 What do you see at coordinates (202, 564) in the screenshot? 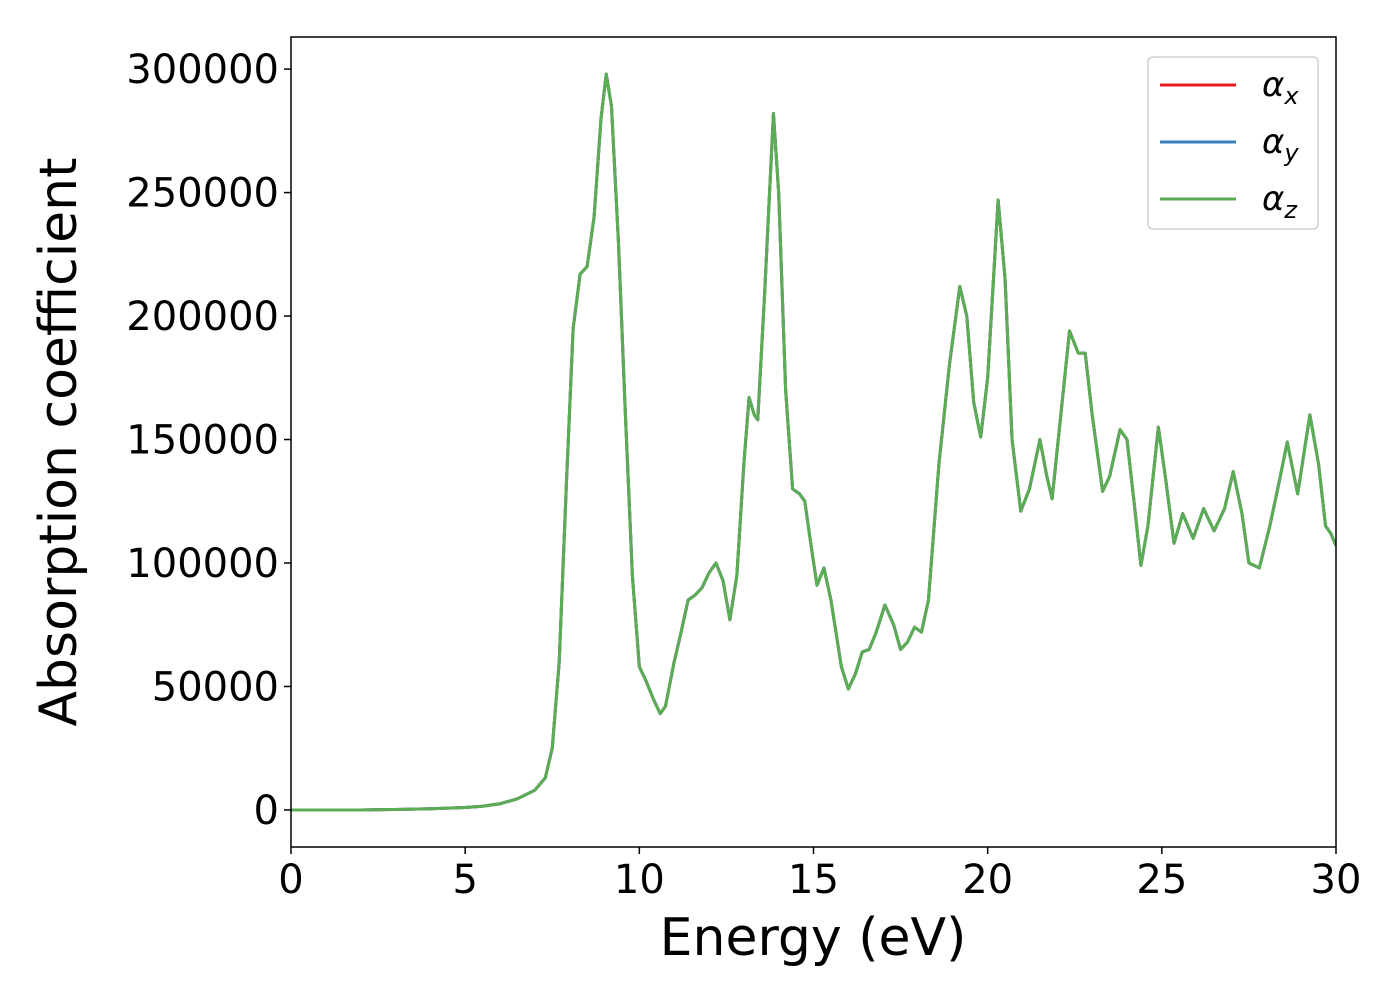
I see `y-tick-label: 100000` at bounding box center [202, 564].